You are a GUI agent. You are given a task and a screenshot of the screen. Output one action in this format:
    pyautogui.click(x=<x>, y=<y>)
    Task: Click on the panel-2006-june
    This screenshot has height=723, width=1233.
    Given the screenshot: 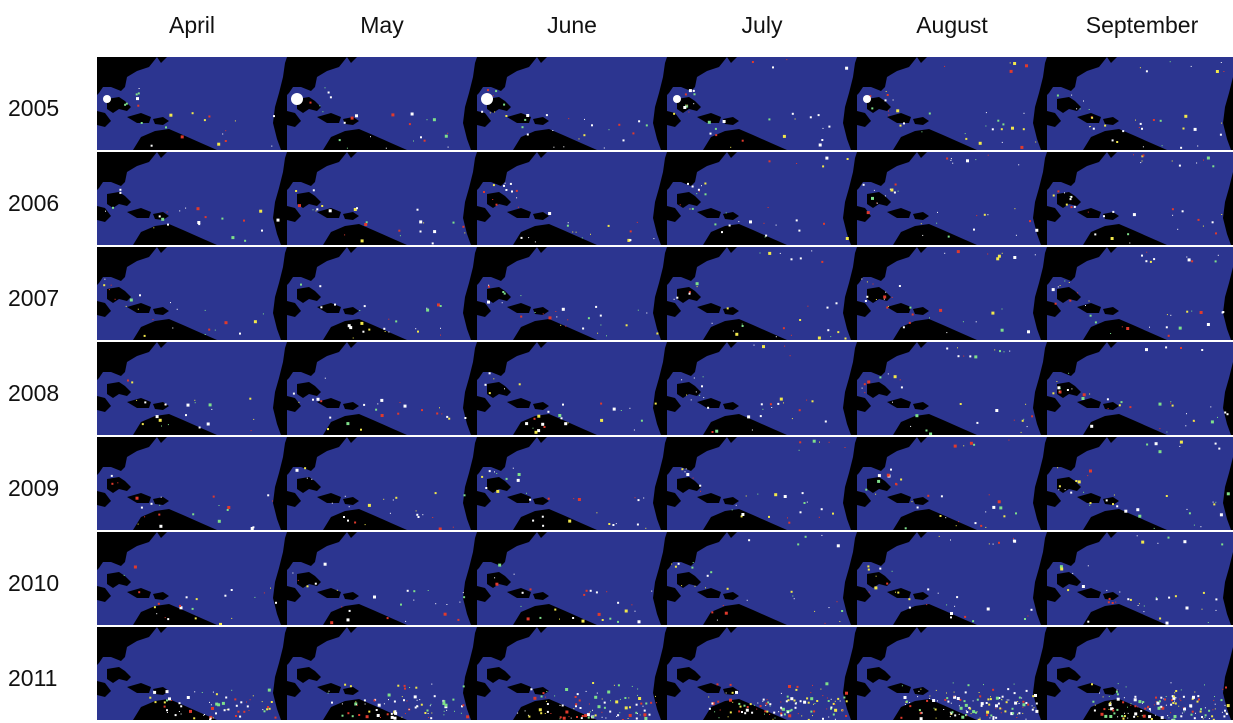 What is the action you would take?
    pyautogui.click(x=572, y=198)
    